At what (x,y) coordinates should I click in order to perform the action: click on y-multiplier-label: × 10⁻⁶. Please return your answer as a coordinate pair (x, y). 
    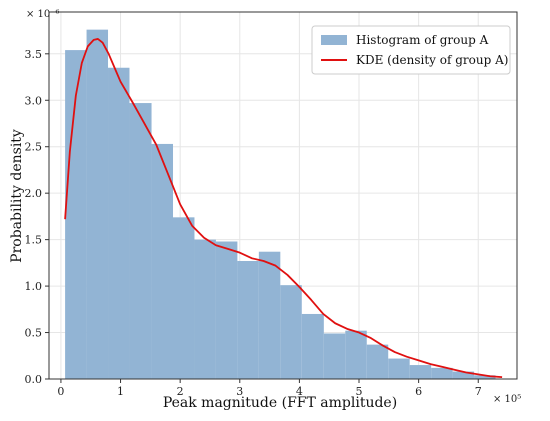
    Looking at the image, I should click on (43, 14).